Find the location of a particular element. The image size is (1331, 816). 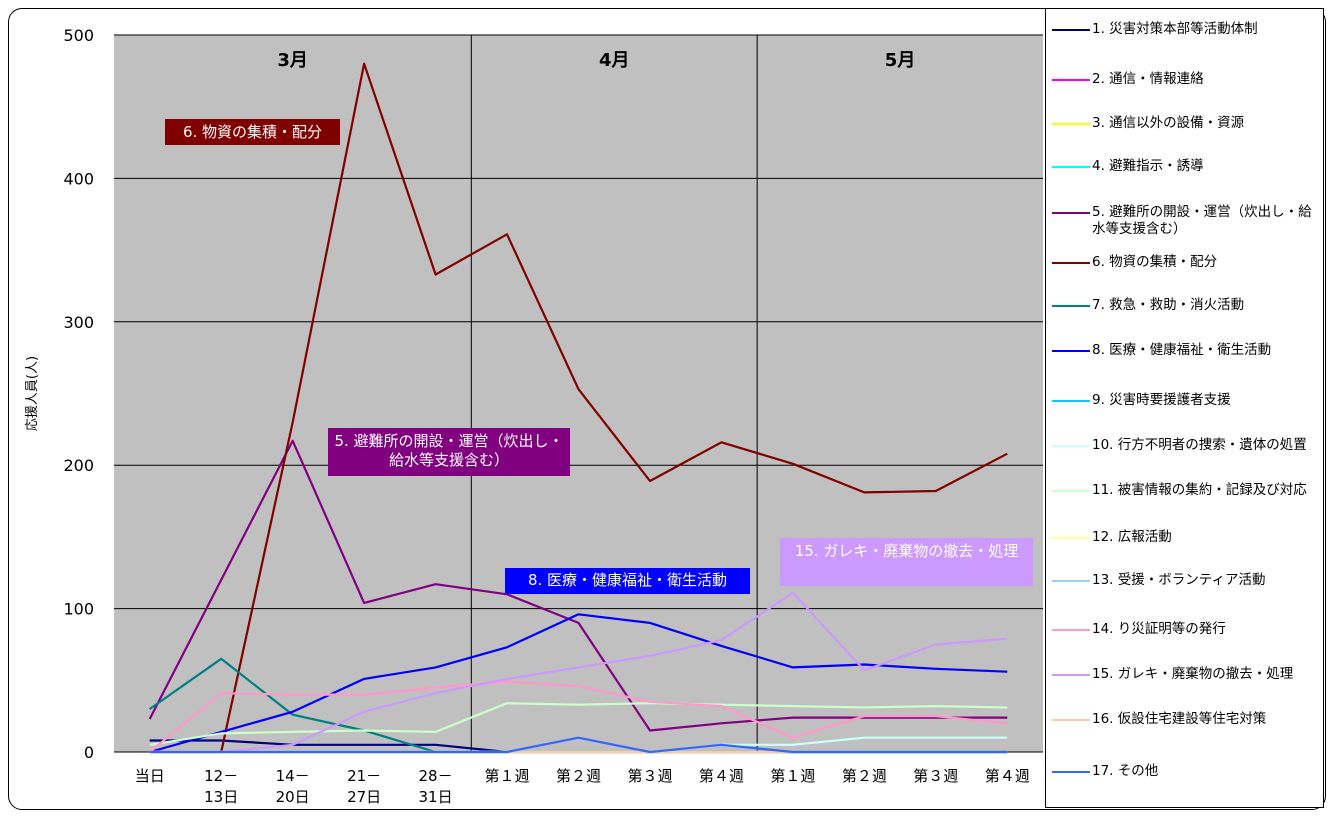

x-tick-label: 14－ 20日 is located at coordinates (293, 786).